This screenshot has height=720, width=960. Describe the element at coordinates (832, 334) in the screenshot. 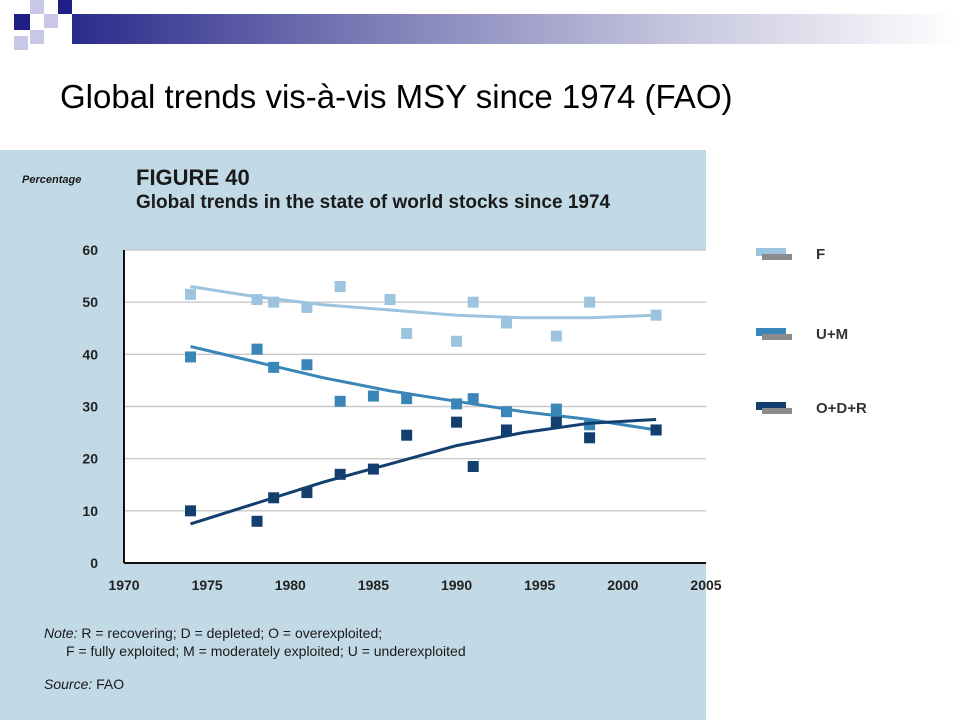

I see `legend-label-um: U+M` at that location.